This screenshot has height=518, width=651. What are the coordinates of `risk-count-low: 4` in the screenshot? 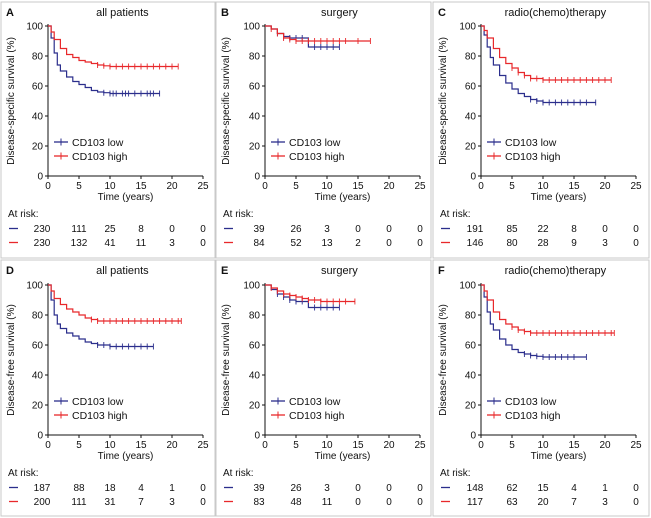 It's located at (141, 488).